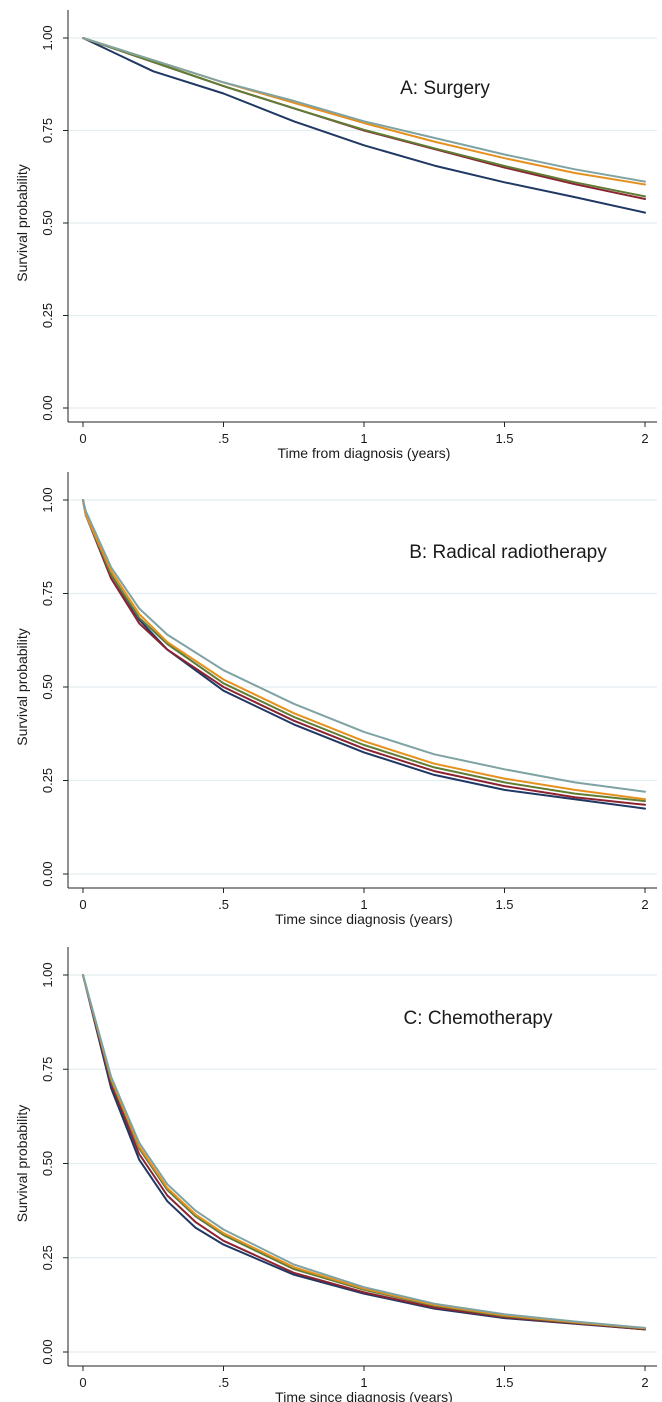 Image resolution: width=662 pixels, height=1402 pixels. Describe the element at coordinates (508, 552) in the screenshot. I see `panel-title: B: Radical radiotherapy` at that location.